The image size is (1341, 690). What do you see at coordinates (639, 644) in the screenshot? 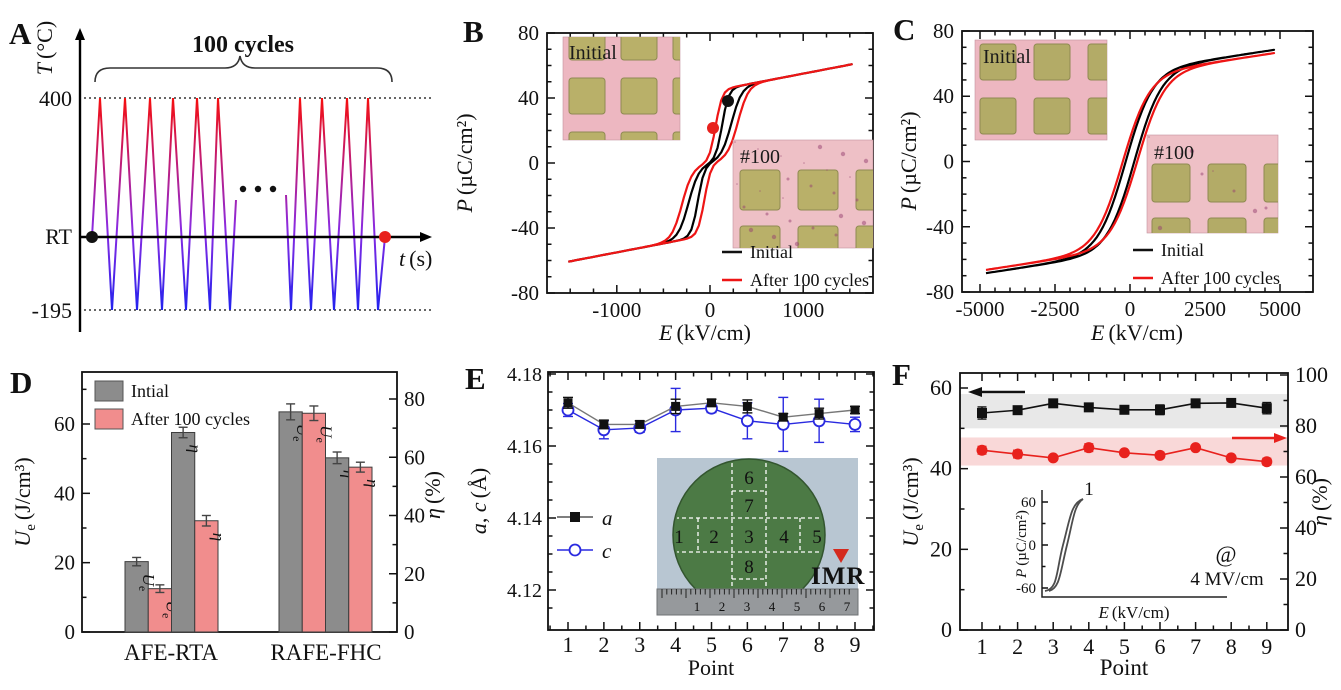
I see `tick-label: 3` at bounding box center [639, 644].